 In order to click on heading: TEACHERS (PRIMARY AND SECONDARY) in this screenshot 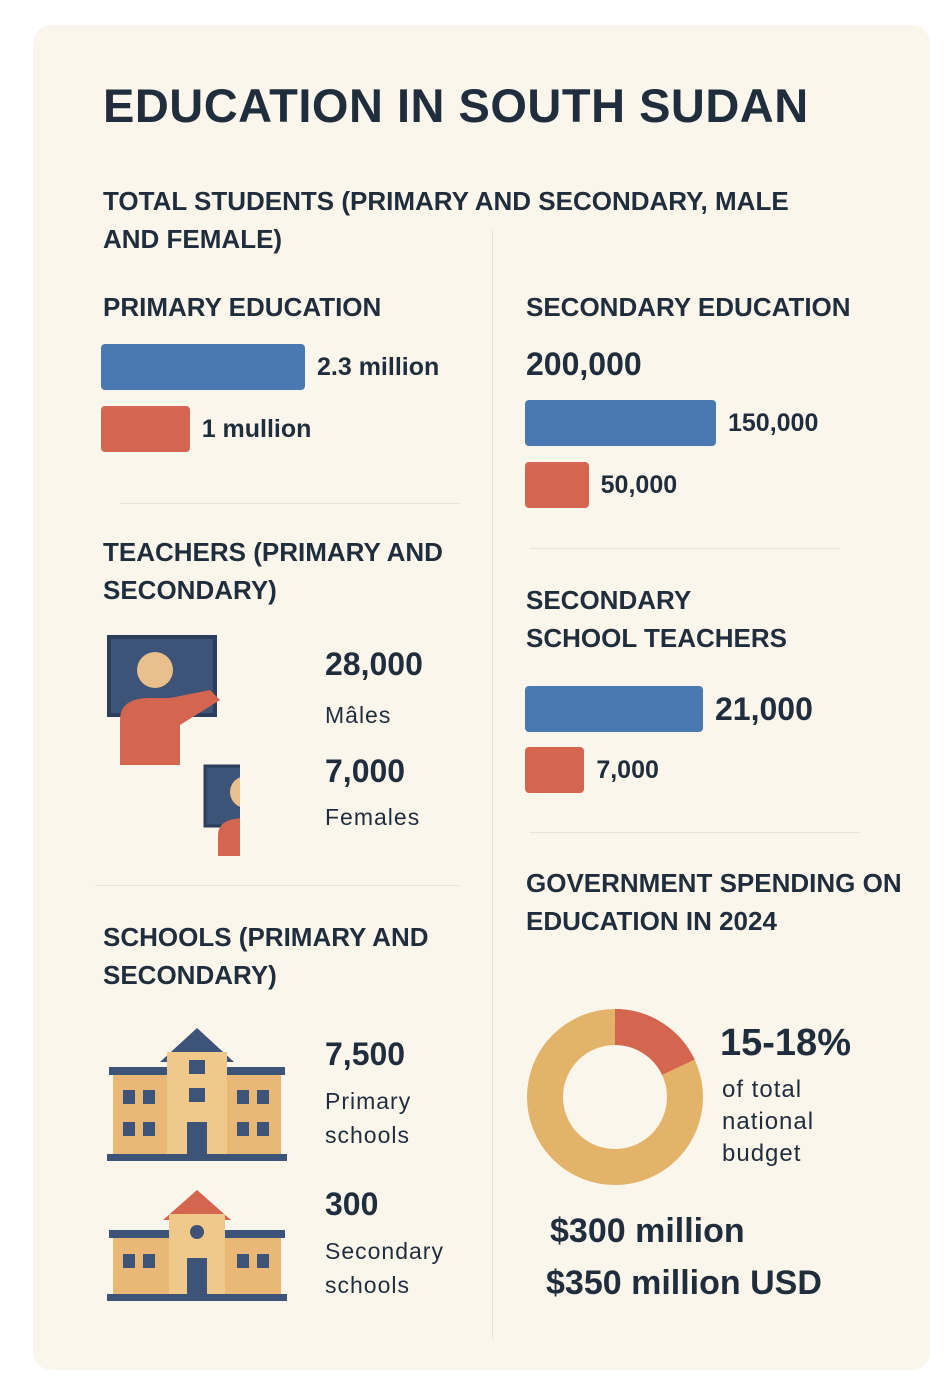, I will do `click(273, 571)`.